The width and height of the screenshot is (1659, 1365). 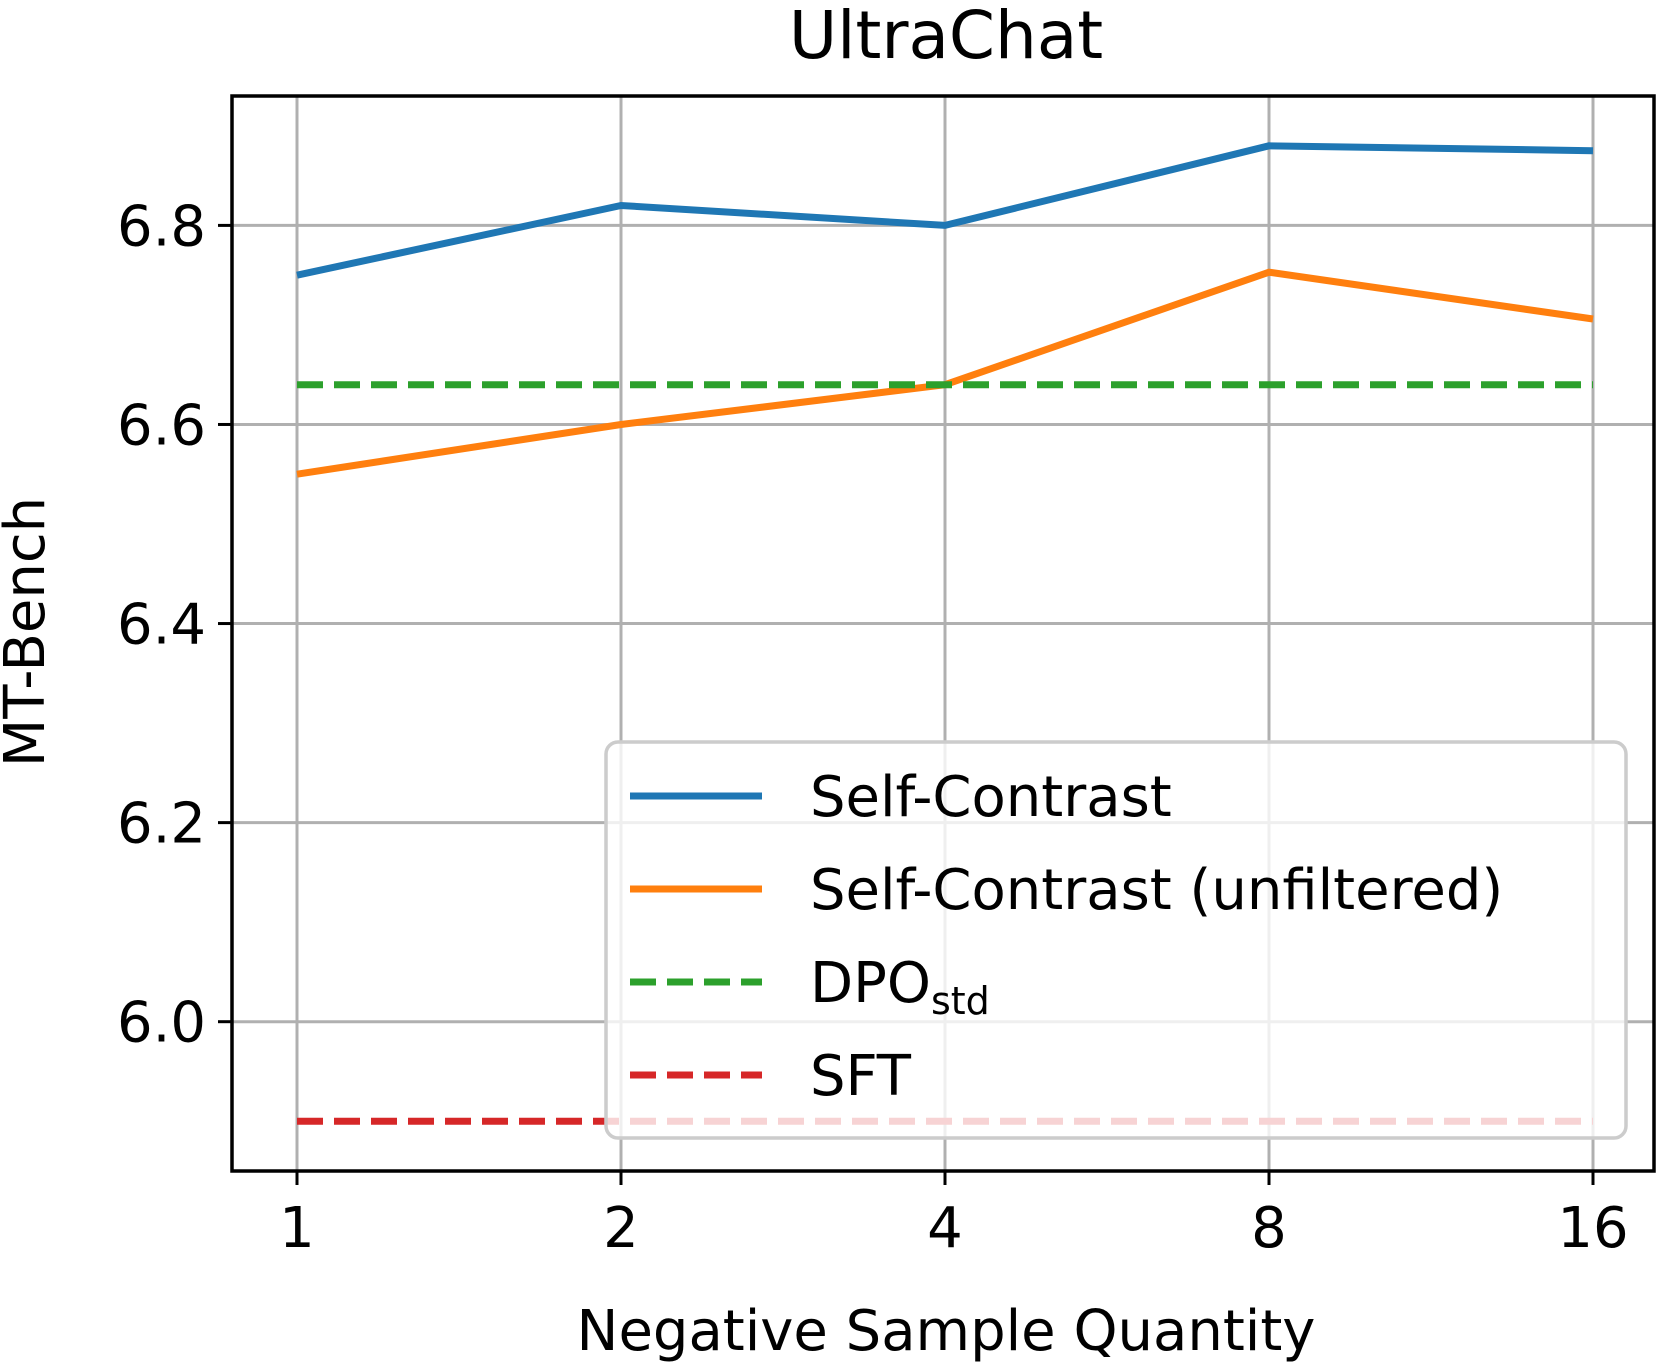 What do you see at coordinates (621, 1228) in the screenshot?
I see `x-tick-label: 2` at bounding box center [621, 1228].